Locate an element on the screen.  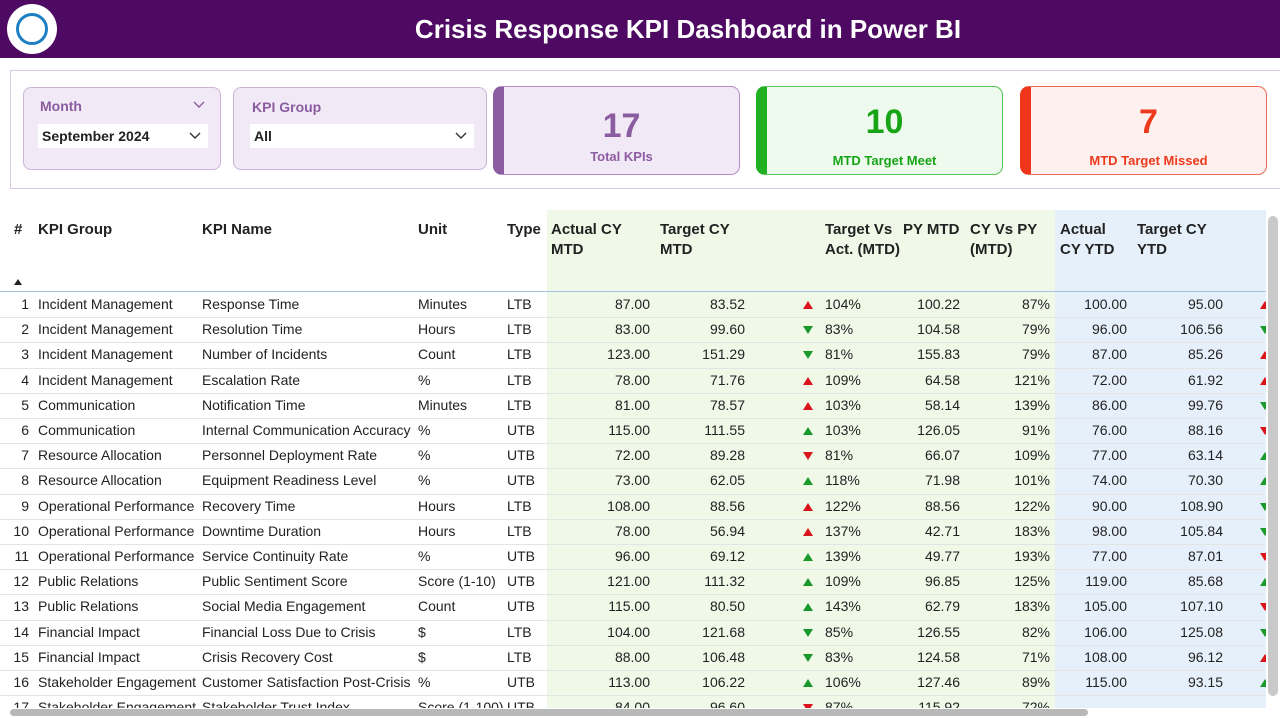
table-cell: 87% is located at coordinates (1035, 304).